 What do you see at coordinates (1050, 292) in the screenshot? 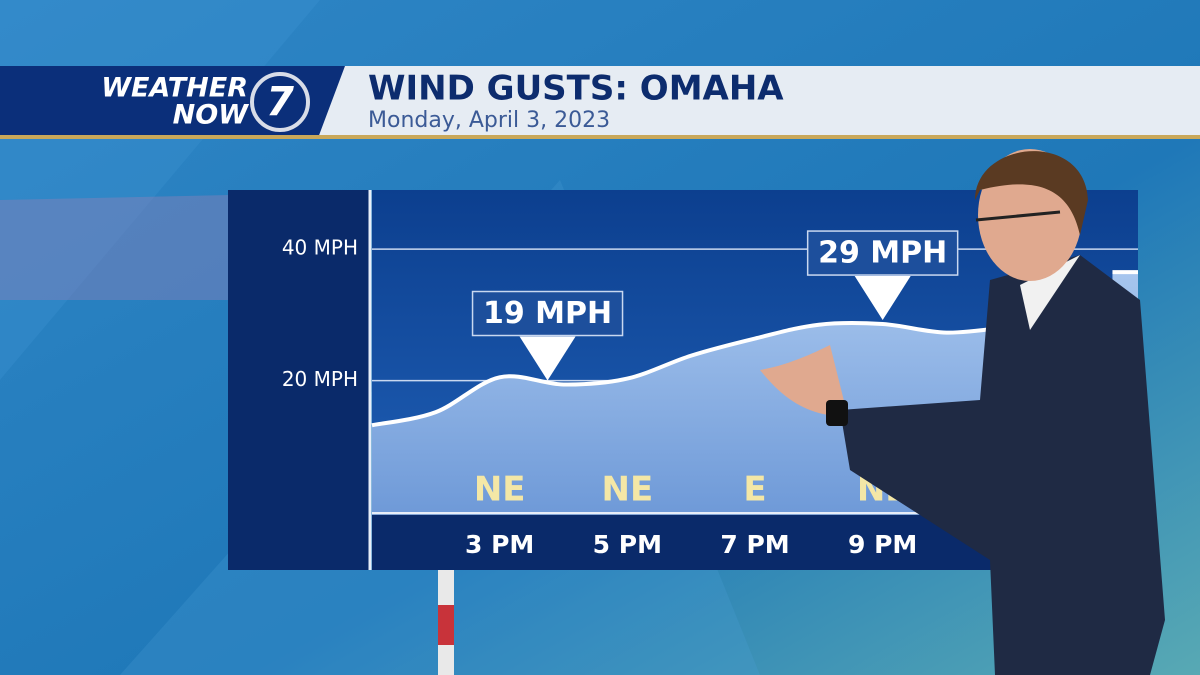
I see `collar` at bounding box center [1050, 292].